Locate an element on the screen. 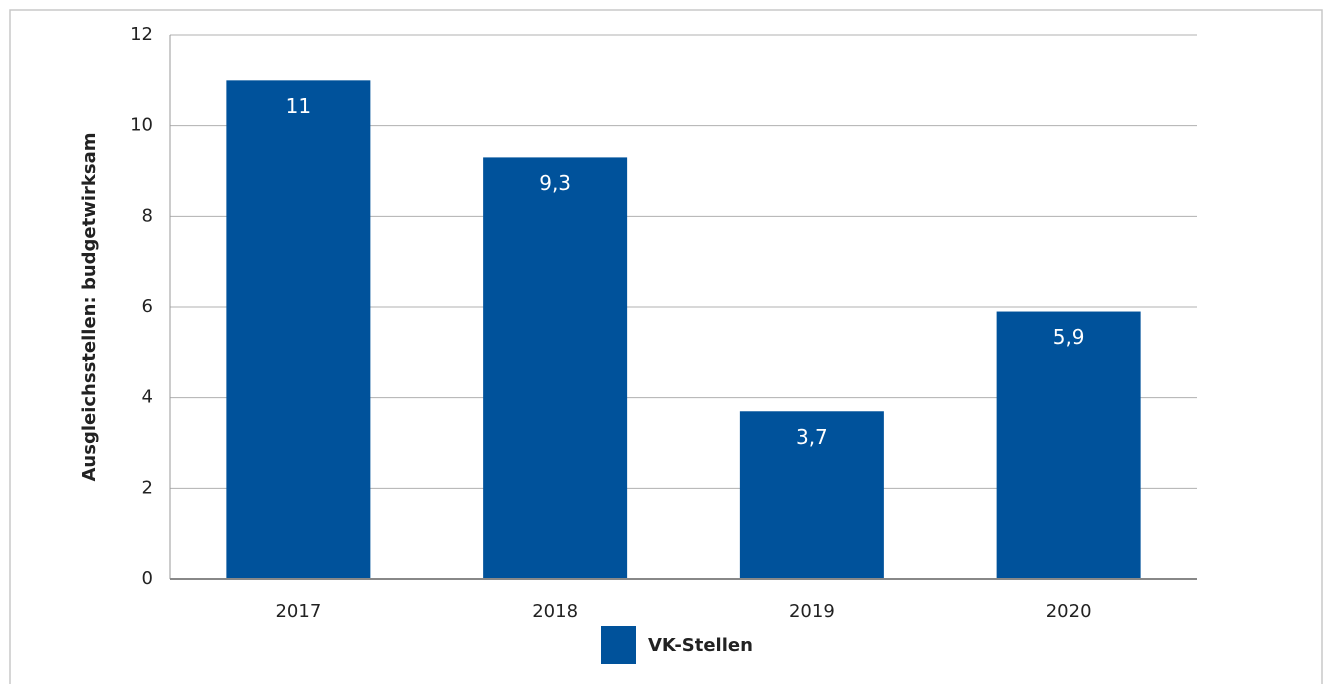  value-label: 9,3 is located at coordinates (555, 183).